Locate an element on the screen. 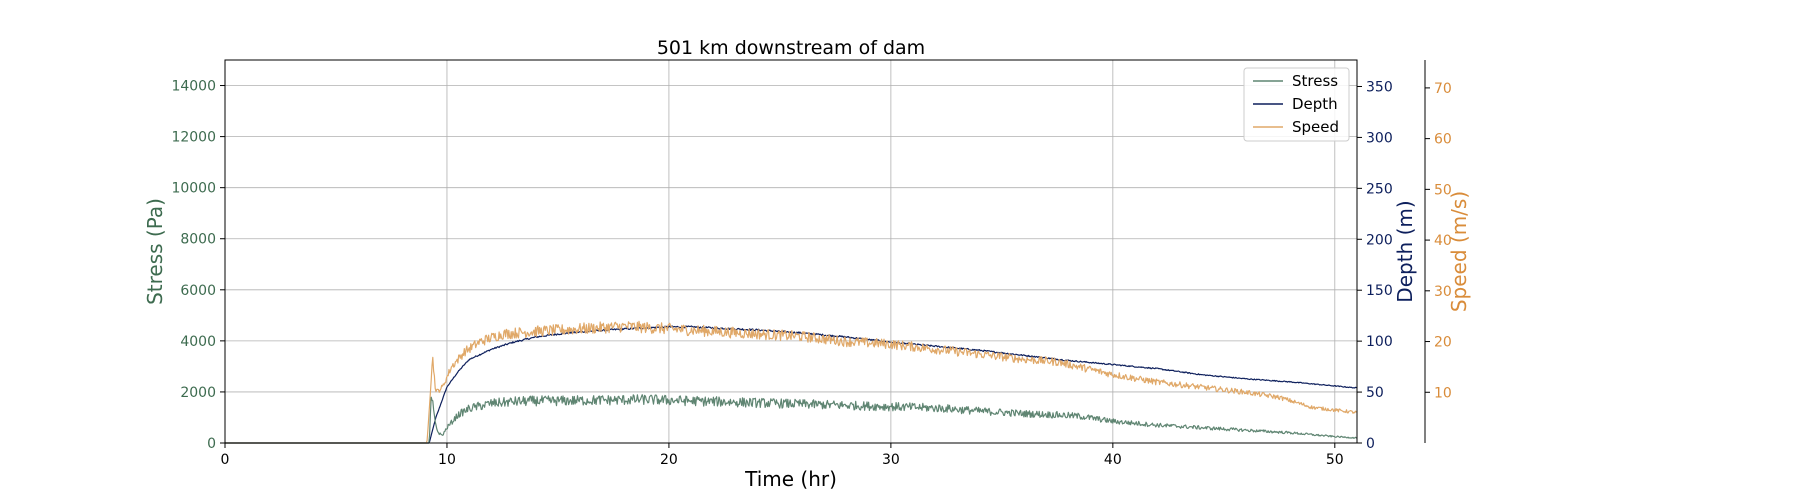 This screenshot has width=1800, height=504. speed-axis-label: Speed (m/s) is located at coordinates (1459, 251).